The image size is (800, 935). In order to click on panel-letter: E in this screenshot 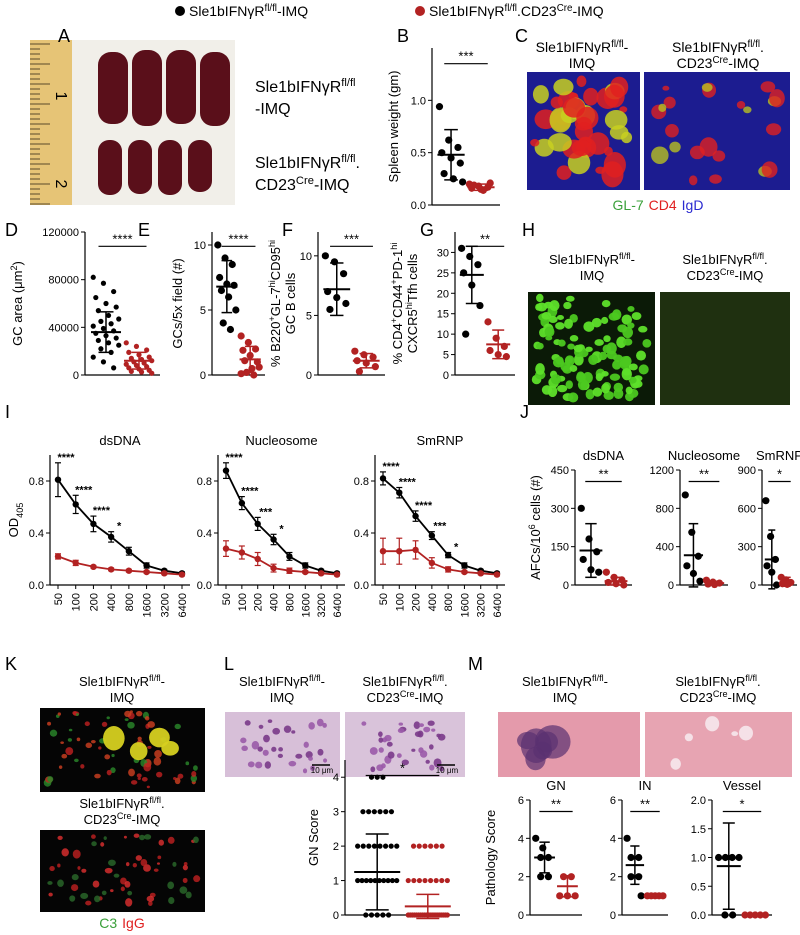, I will do `click(144, 230)`.